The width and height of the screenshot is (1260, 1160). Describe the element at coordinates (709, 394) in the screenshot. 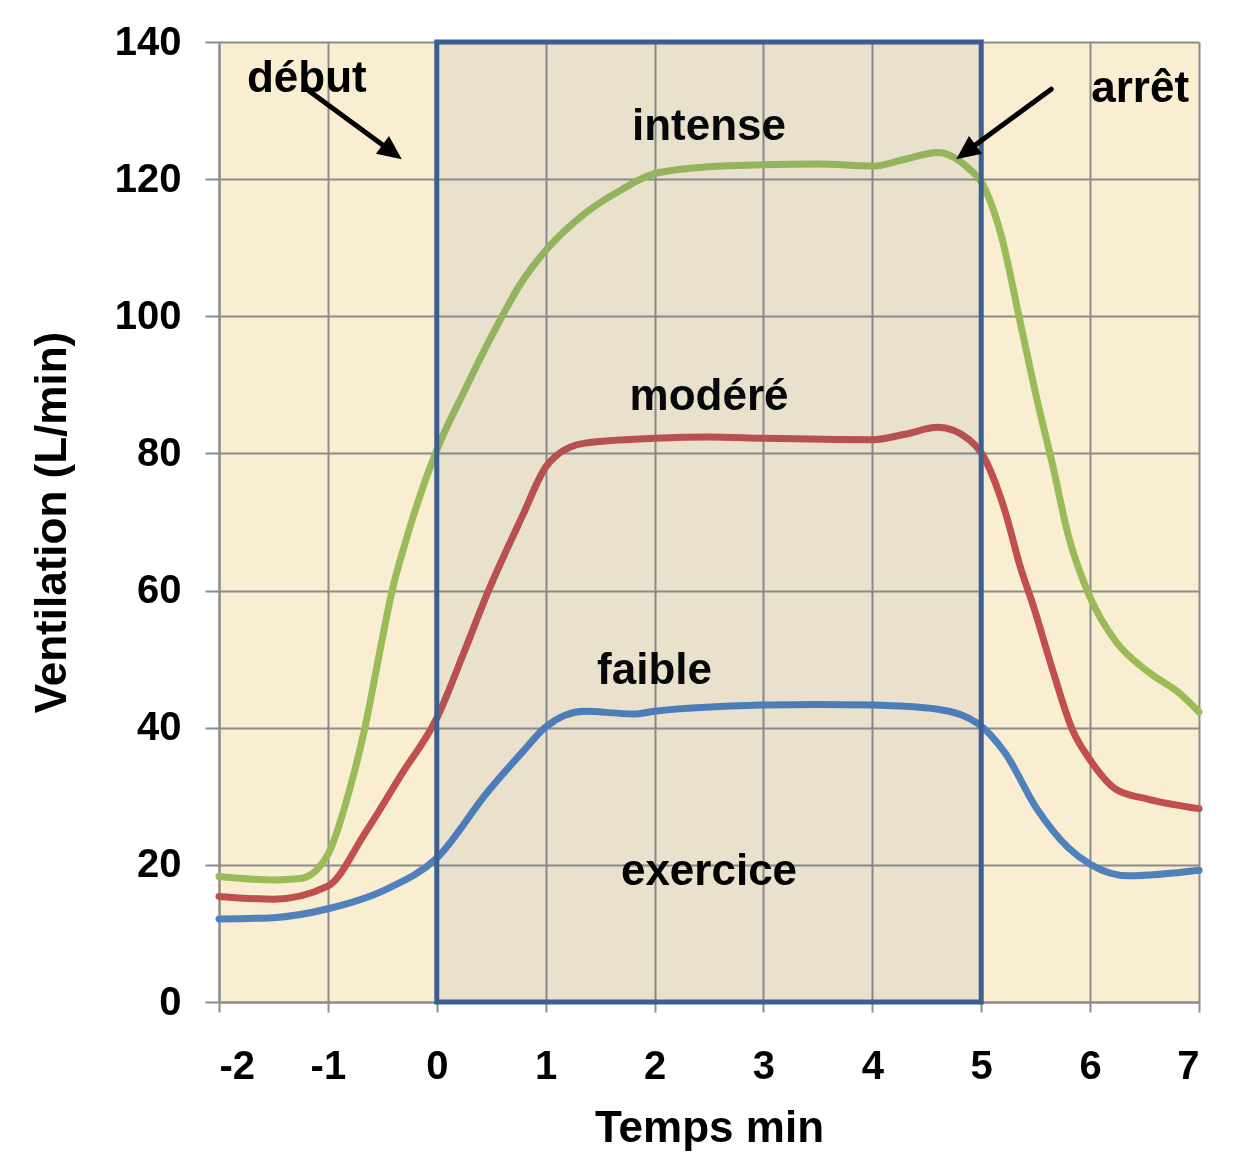

I see `series-label: modéré` at that location.